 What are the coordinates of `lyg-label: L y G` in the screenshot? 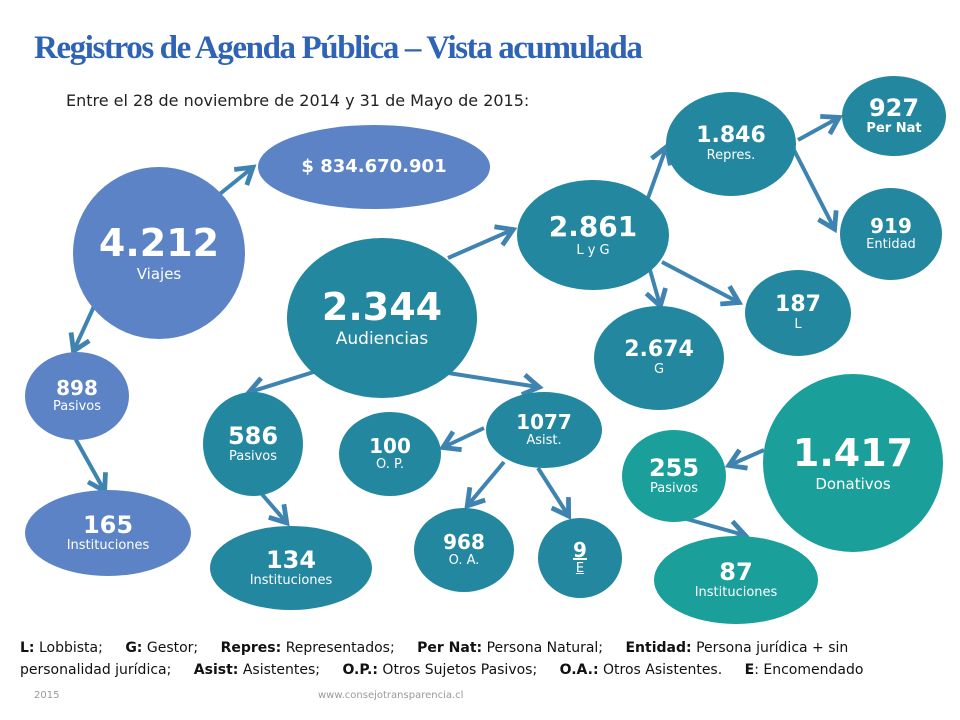 It's located at (593, 250).